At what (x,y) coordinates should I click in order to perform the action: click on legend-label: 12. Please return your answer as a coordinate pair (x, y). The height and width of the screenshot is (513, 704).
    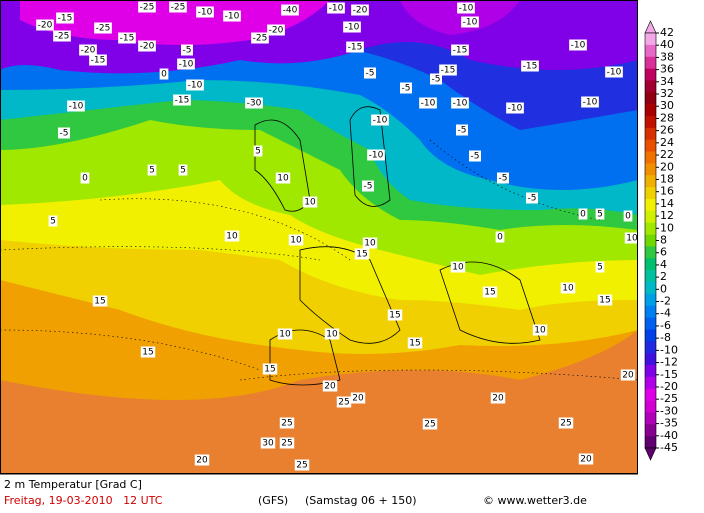
    Looking at the image, I should click on (667, 215).